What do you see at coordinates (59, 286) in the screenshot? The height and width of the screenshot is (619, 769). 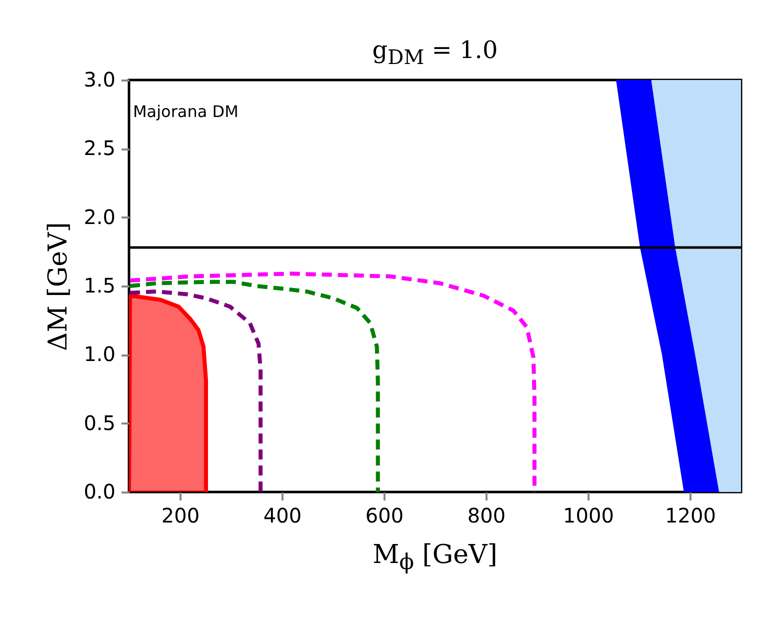 I see `y-axis-title: ΔM [GeV]` at bounding box center [59, 286].